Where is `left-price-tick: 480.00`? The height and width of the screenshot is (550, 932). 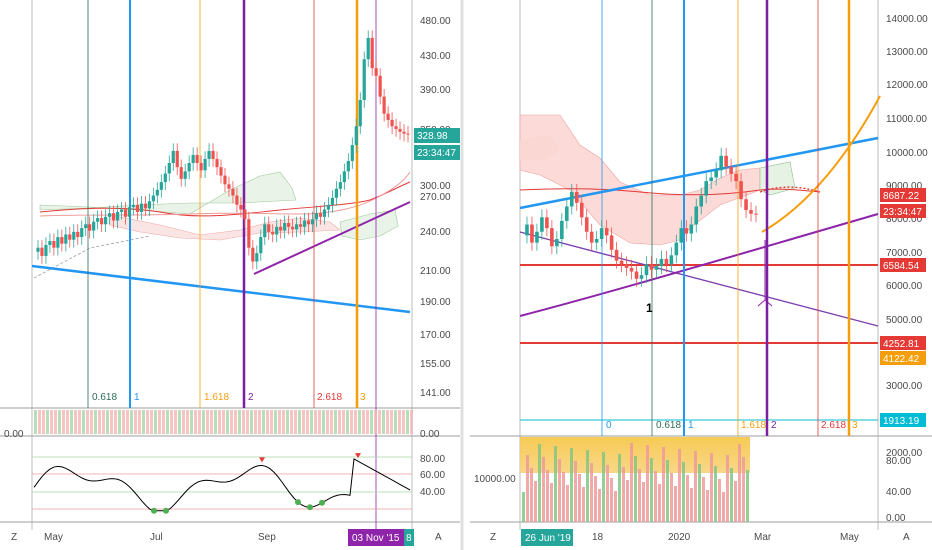 left-price-tick: 480.00 is located at coordinates (435, 21).